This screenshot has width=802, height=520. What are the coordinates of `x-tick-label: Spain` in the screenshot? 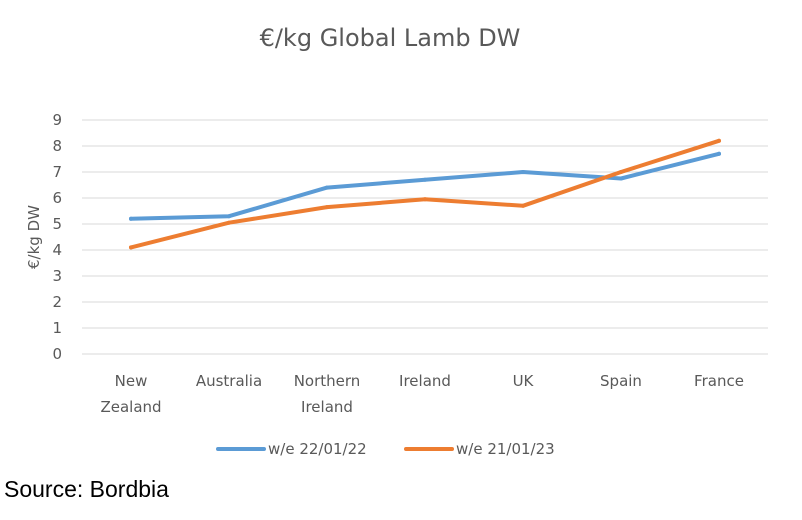 It's located at (621, 381).